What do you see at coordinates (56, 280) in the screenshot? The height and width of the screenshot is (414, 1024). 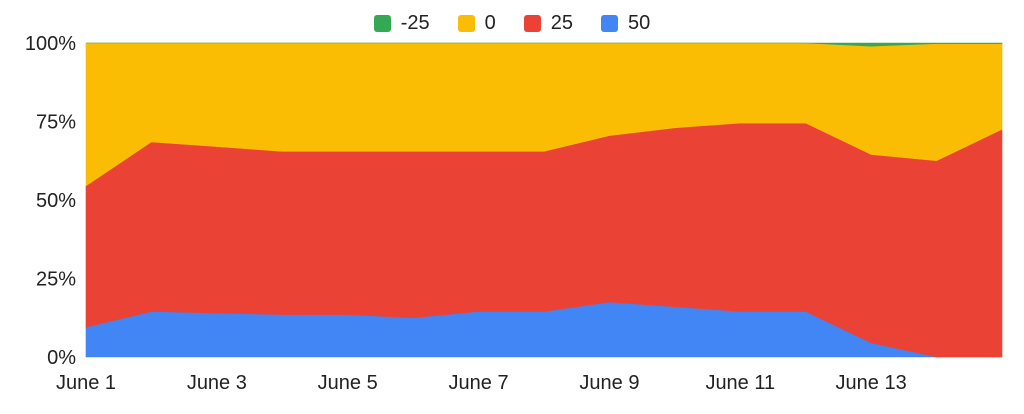 I see `y-tick-label: 25%` at bounding box center [56, 280].